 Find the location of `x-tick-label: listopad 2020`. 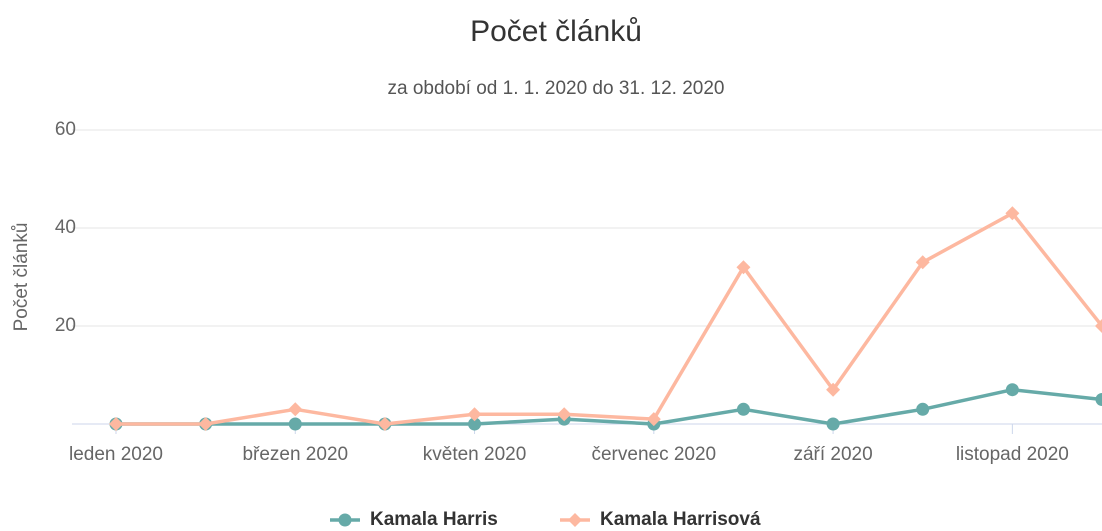

x-tick-label: listopad 2020 is located at coordinates (1012, 454).